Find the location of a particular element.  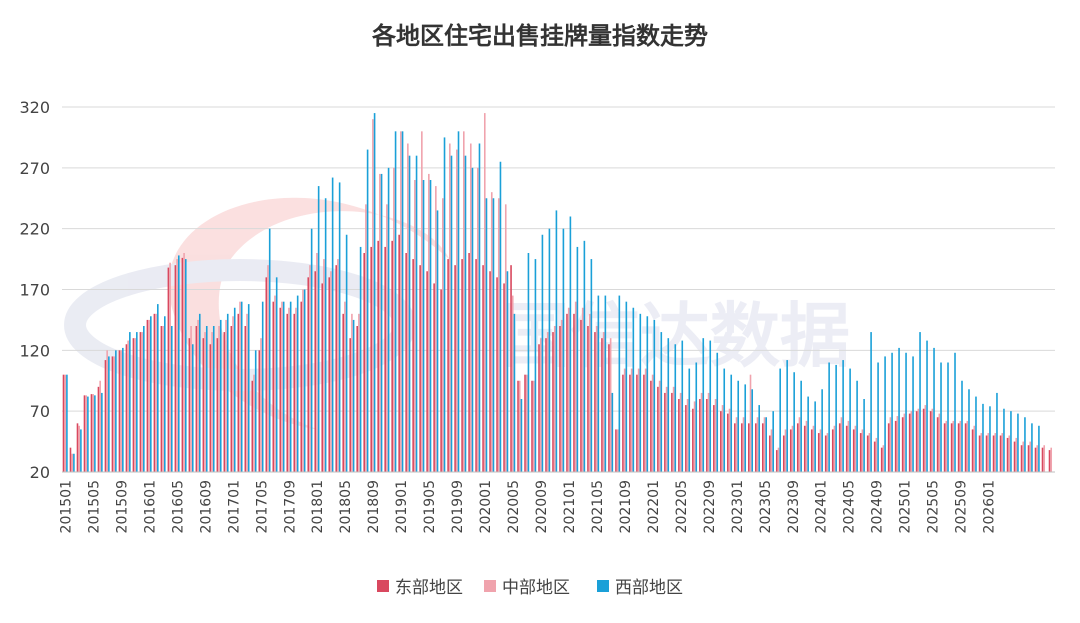

legend-item-east: 东部地区 is located at coordinates (420, 588).